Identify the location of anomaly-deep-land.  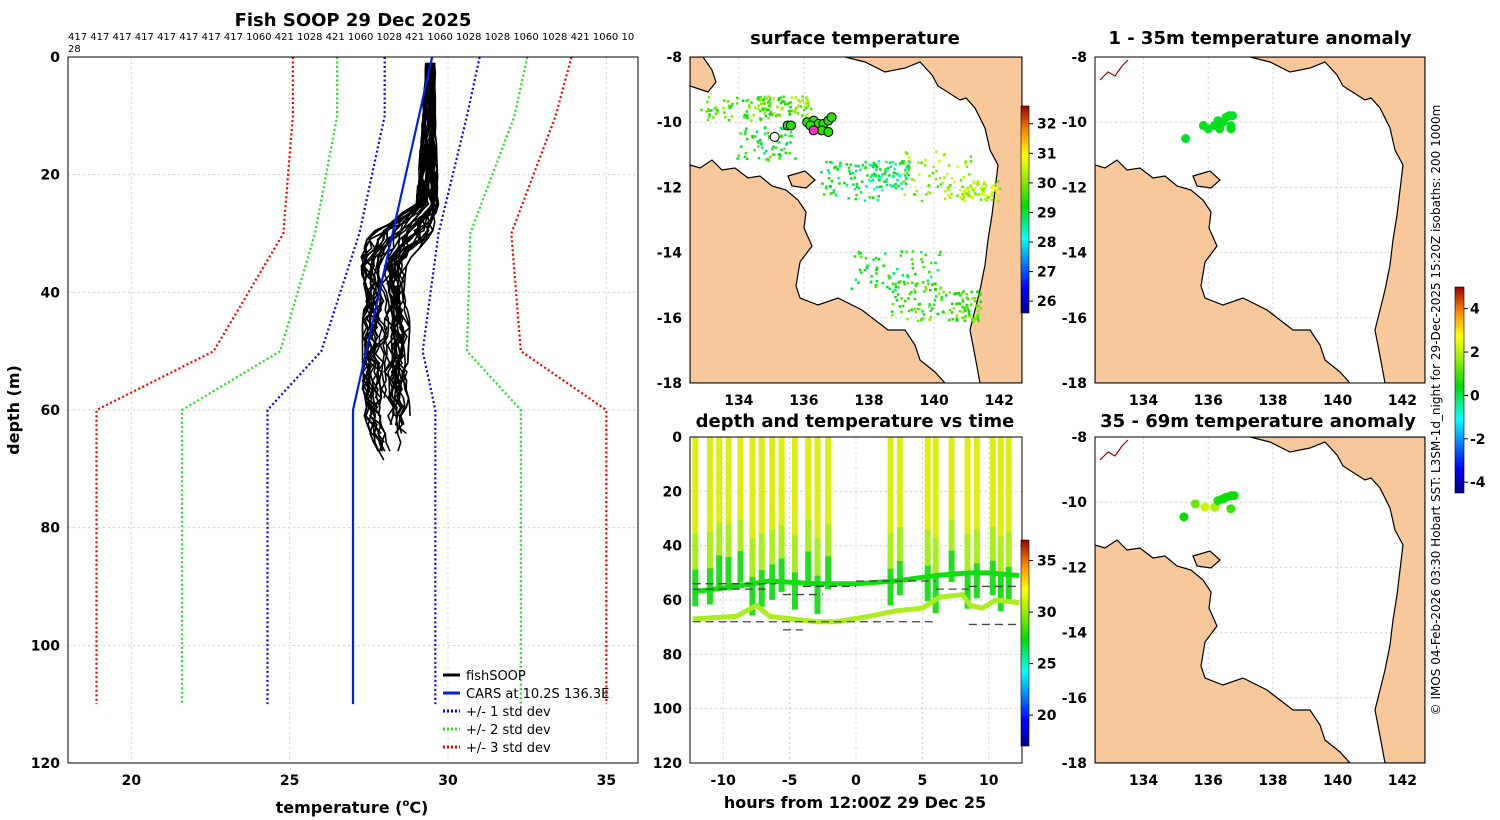
(1260, 600).